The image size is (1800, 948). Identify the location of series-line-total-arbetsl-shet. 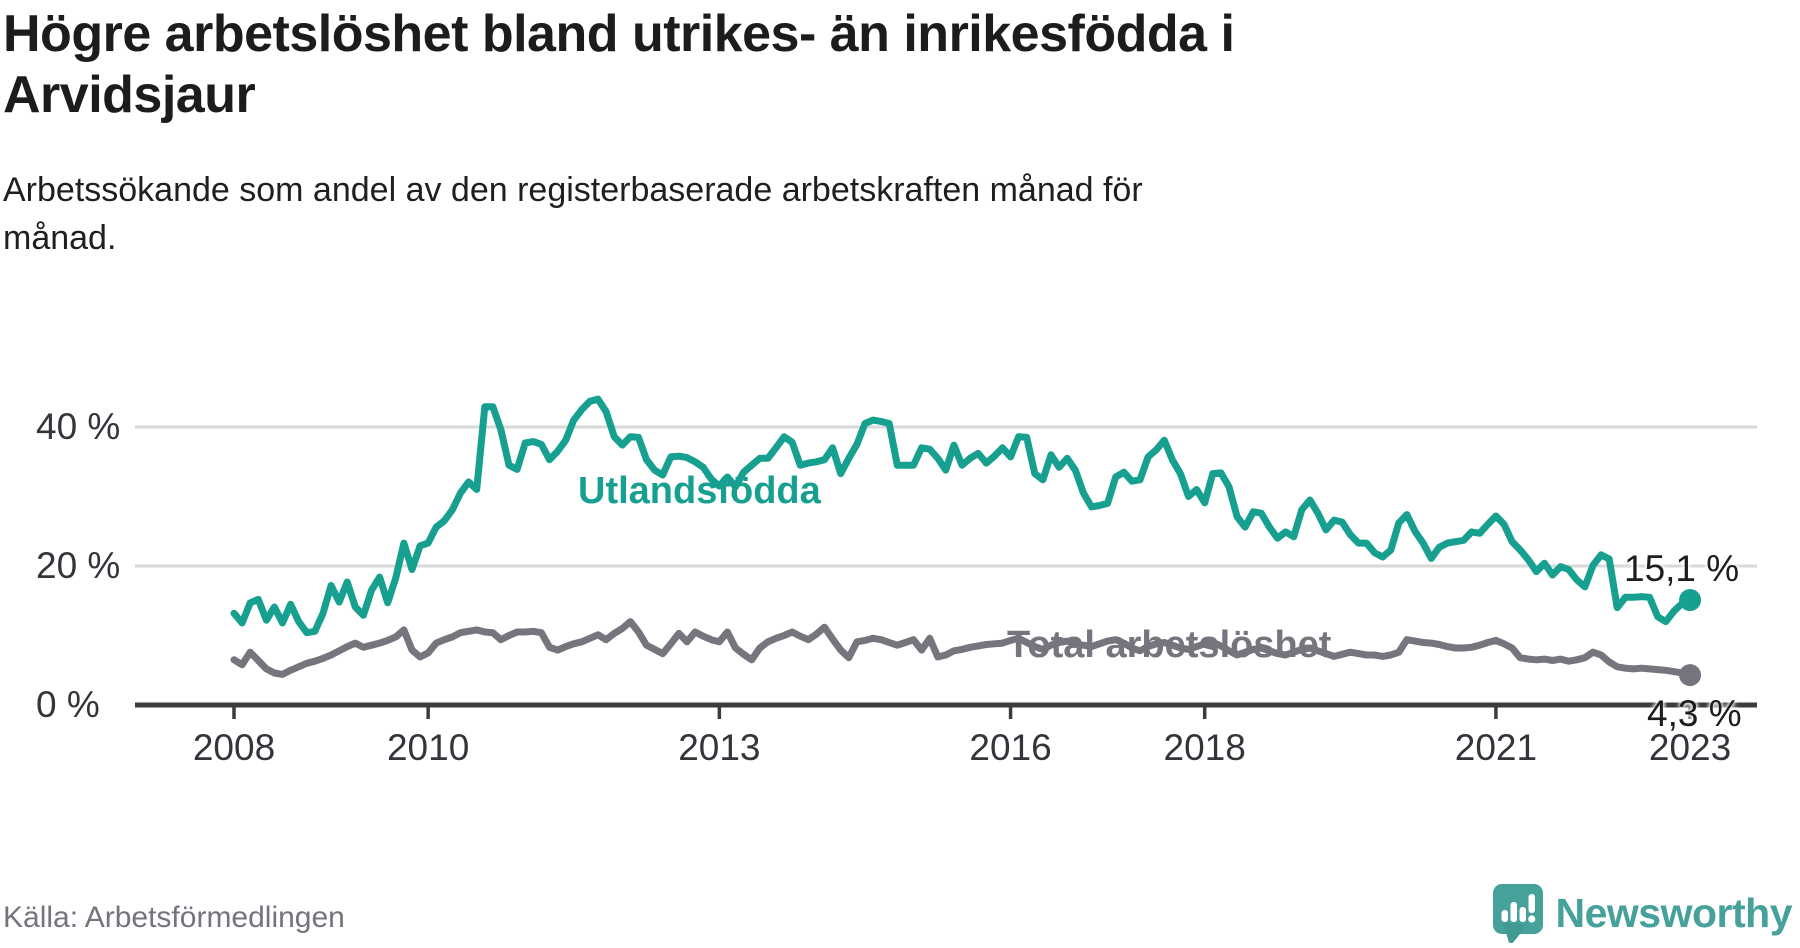
(962, 648).